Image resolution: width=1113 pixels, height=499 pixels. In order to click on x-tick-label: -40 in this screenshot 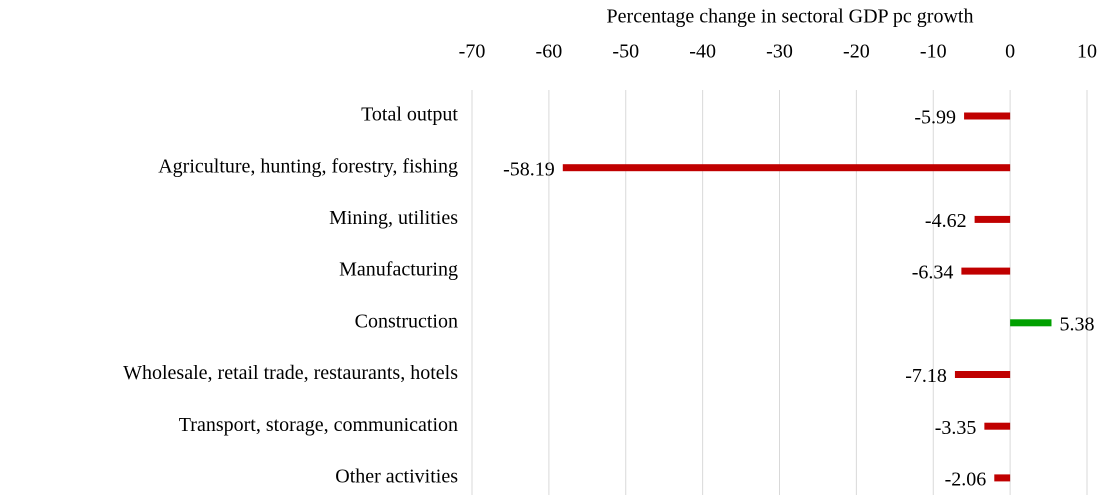, I will do `click(702, 52)`.